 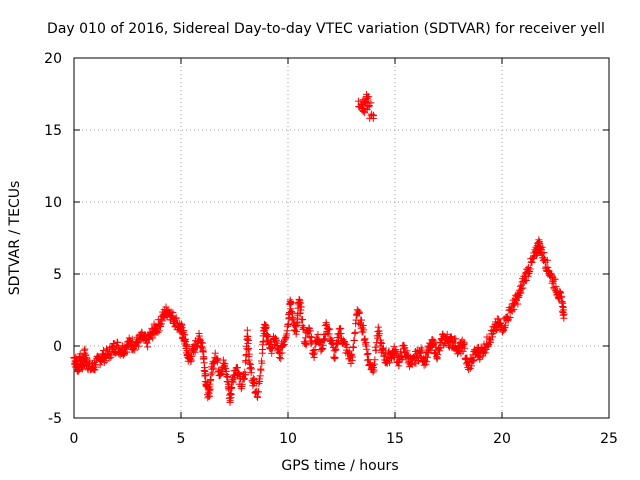 I want to click on x-tick-label: 20, so click(x=502, y=439).